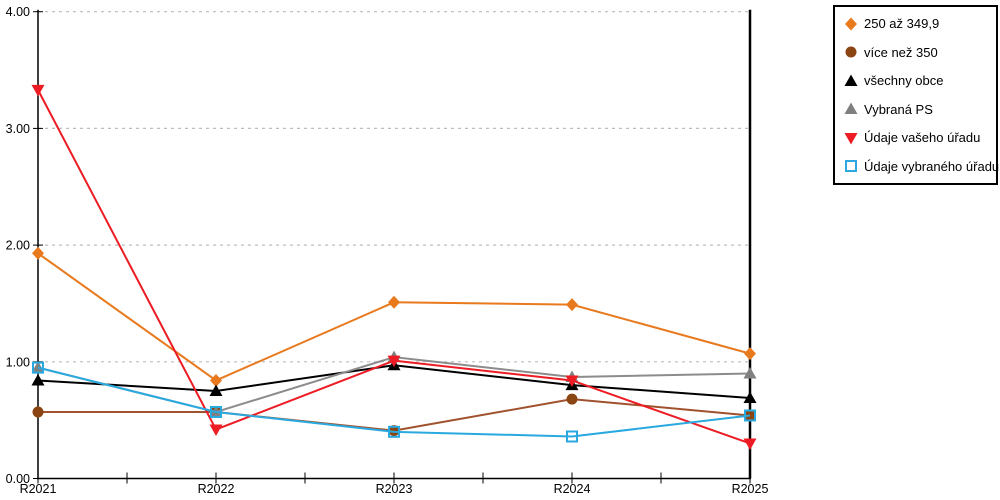 The width and height of the screenshot is (1000, 500). I want to click on y-tick-label: 0.00, so click(18, 479).